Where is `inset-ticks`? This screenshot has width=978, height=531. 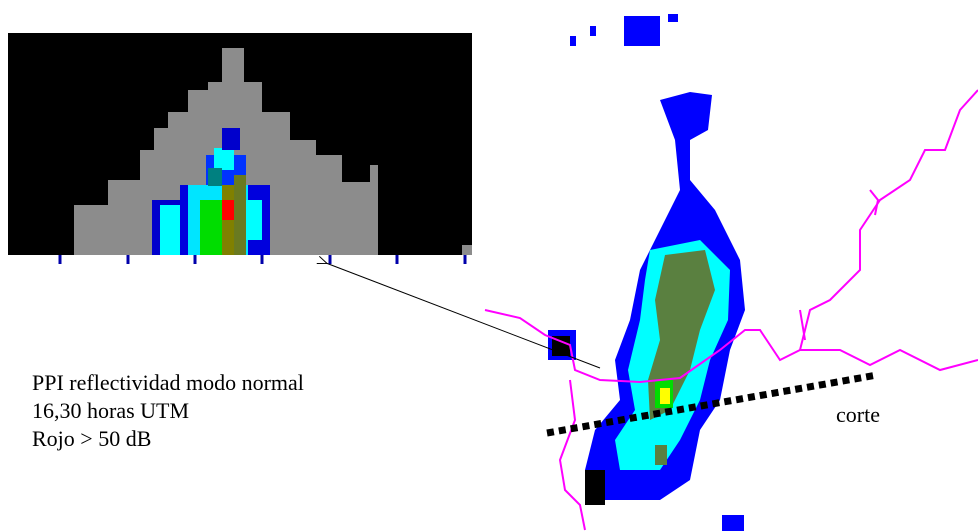
inset-ticks is located at coordinates (262, 259).